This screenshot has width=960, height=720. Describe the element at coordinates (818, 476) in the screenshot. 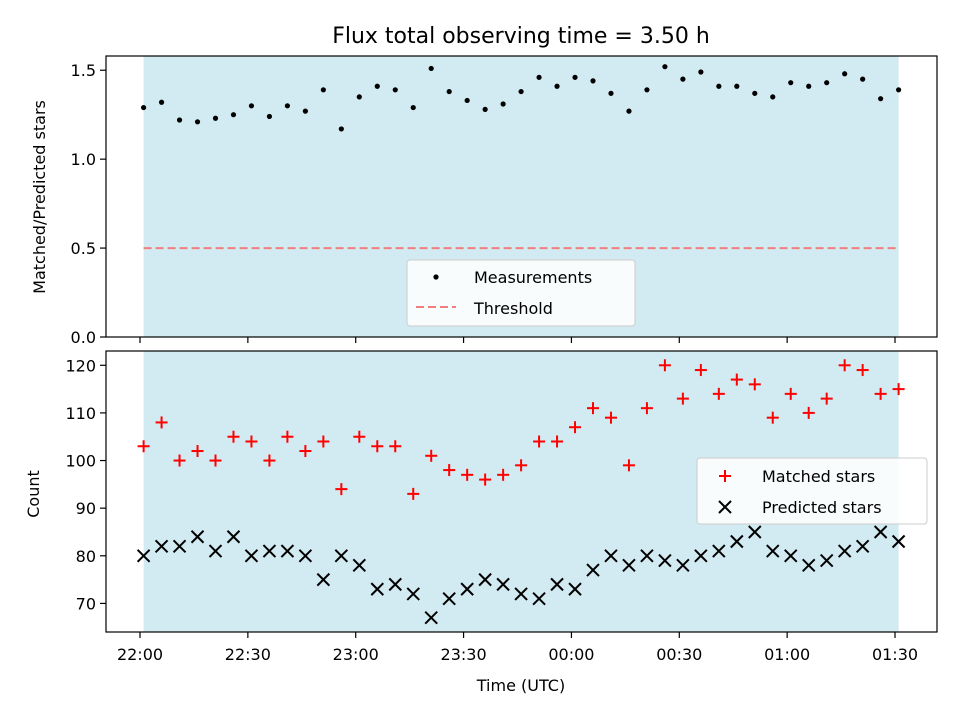

I see `legend-matched-label: Matched stars` at that location.